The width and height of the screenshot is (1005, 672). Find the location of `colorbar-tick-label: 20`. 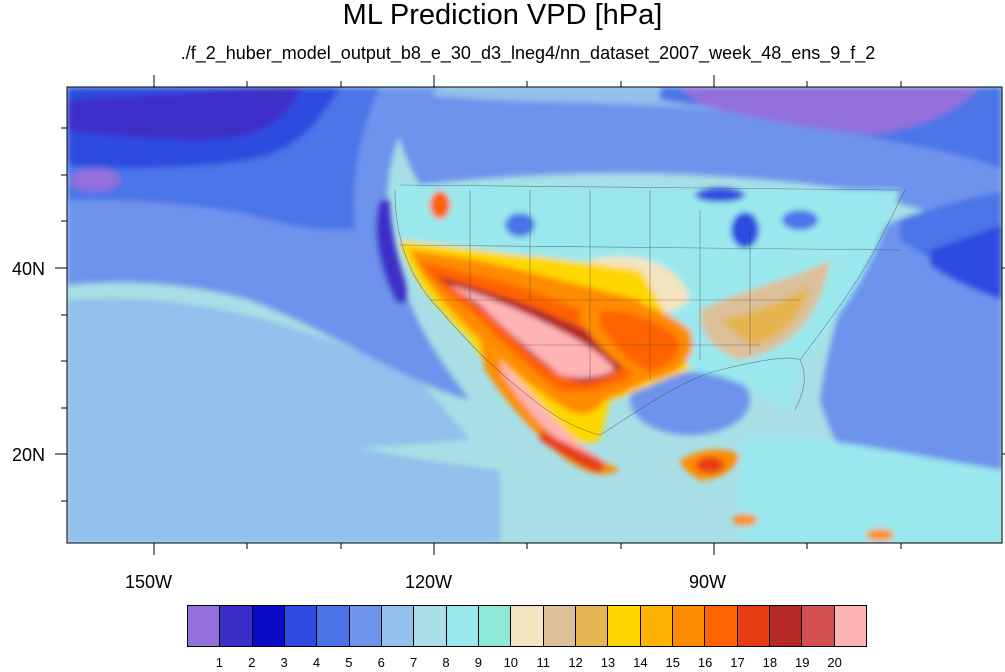

colorbar-tick-label: 20 is located at coordinates (834, 662).